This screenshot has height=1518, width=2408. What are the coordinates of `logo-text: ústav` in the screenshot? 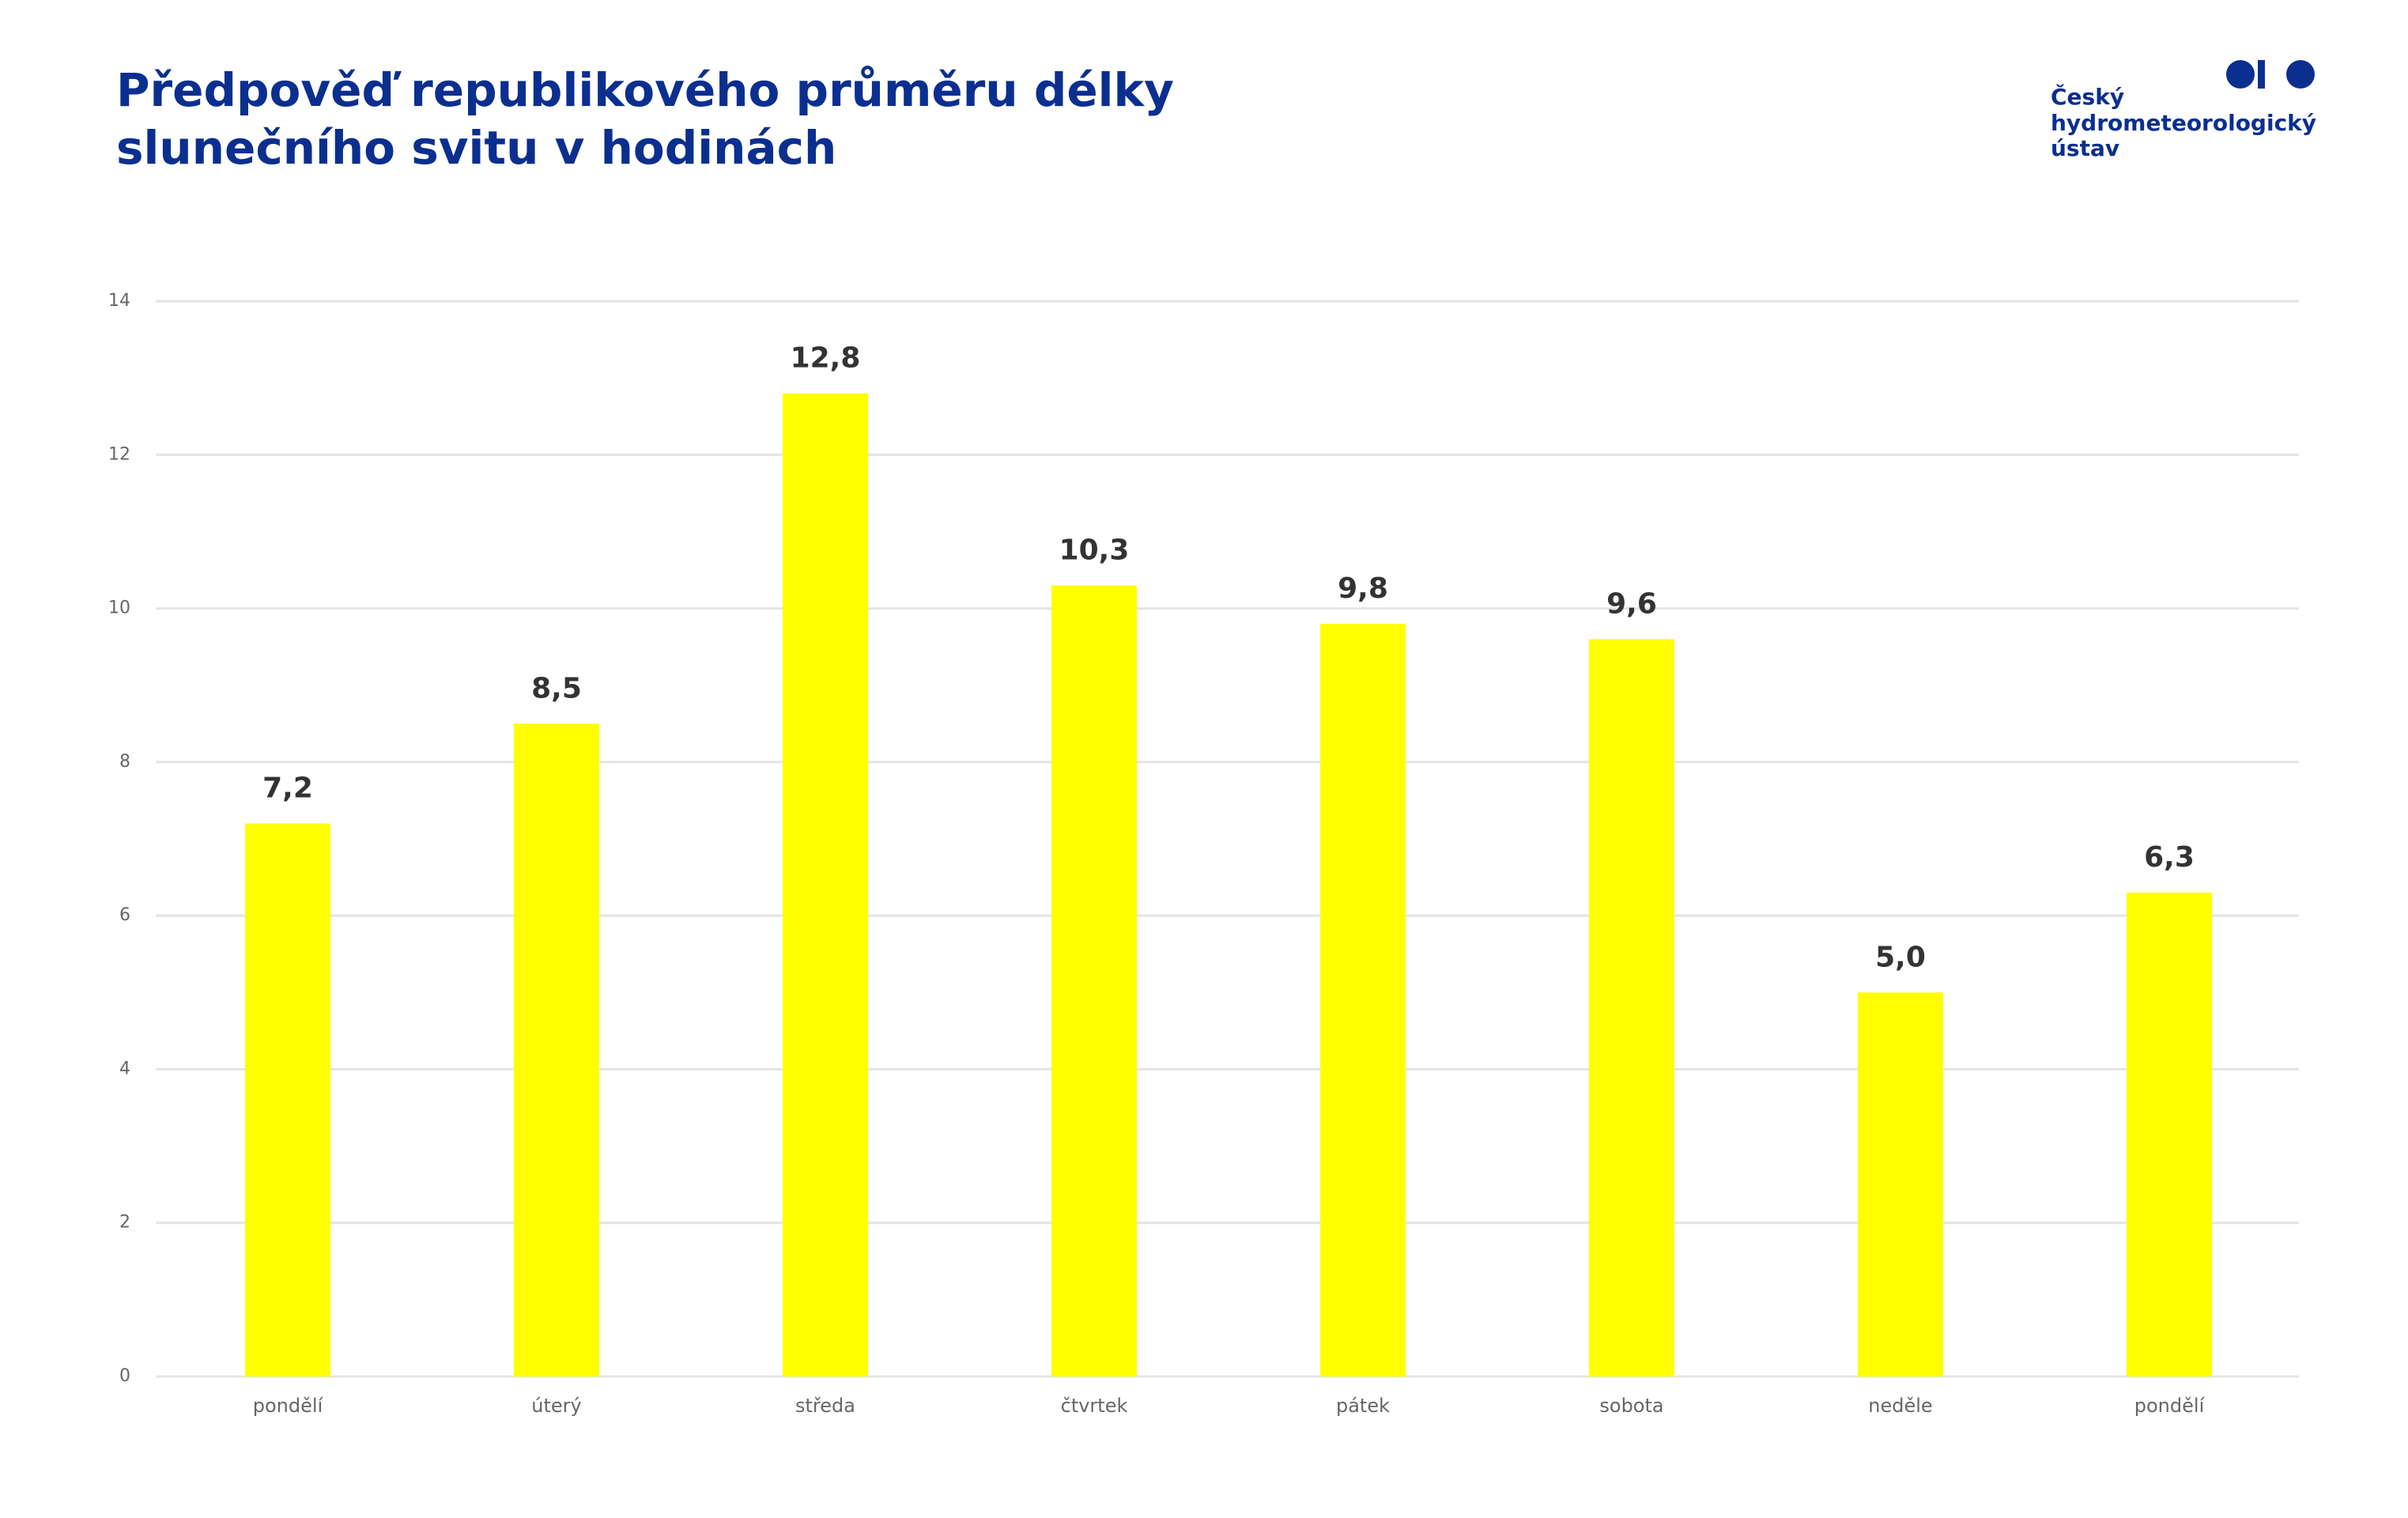 It's located at (2085, 148).